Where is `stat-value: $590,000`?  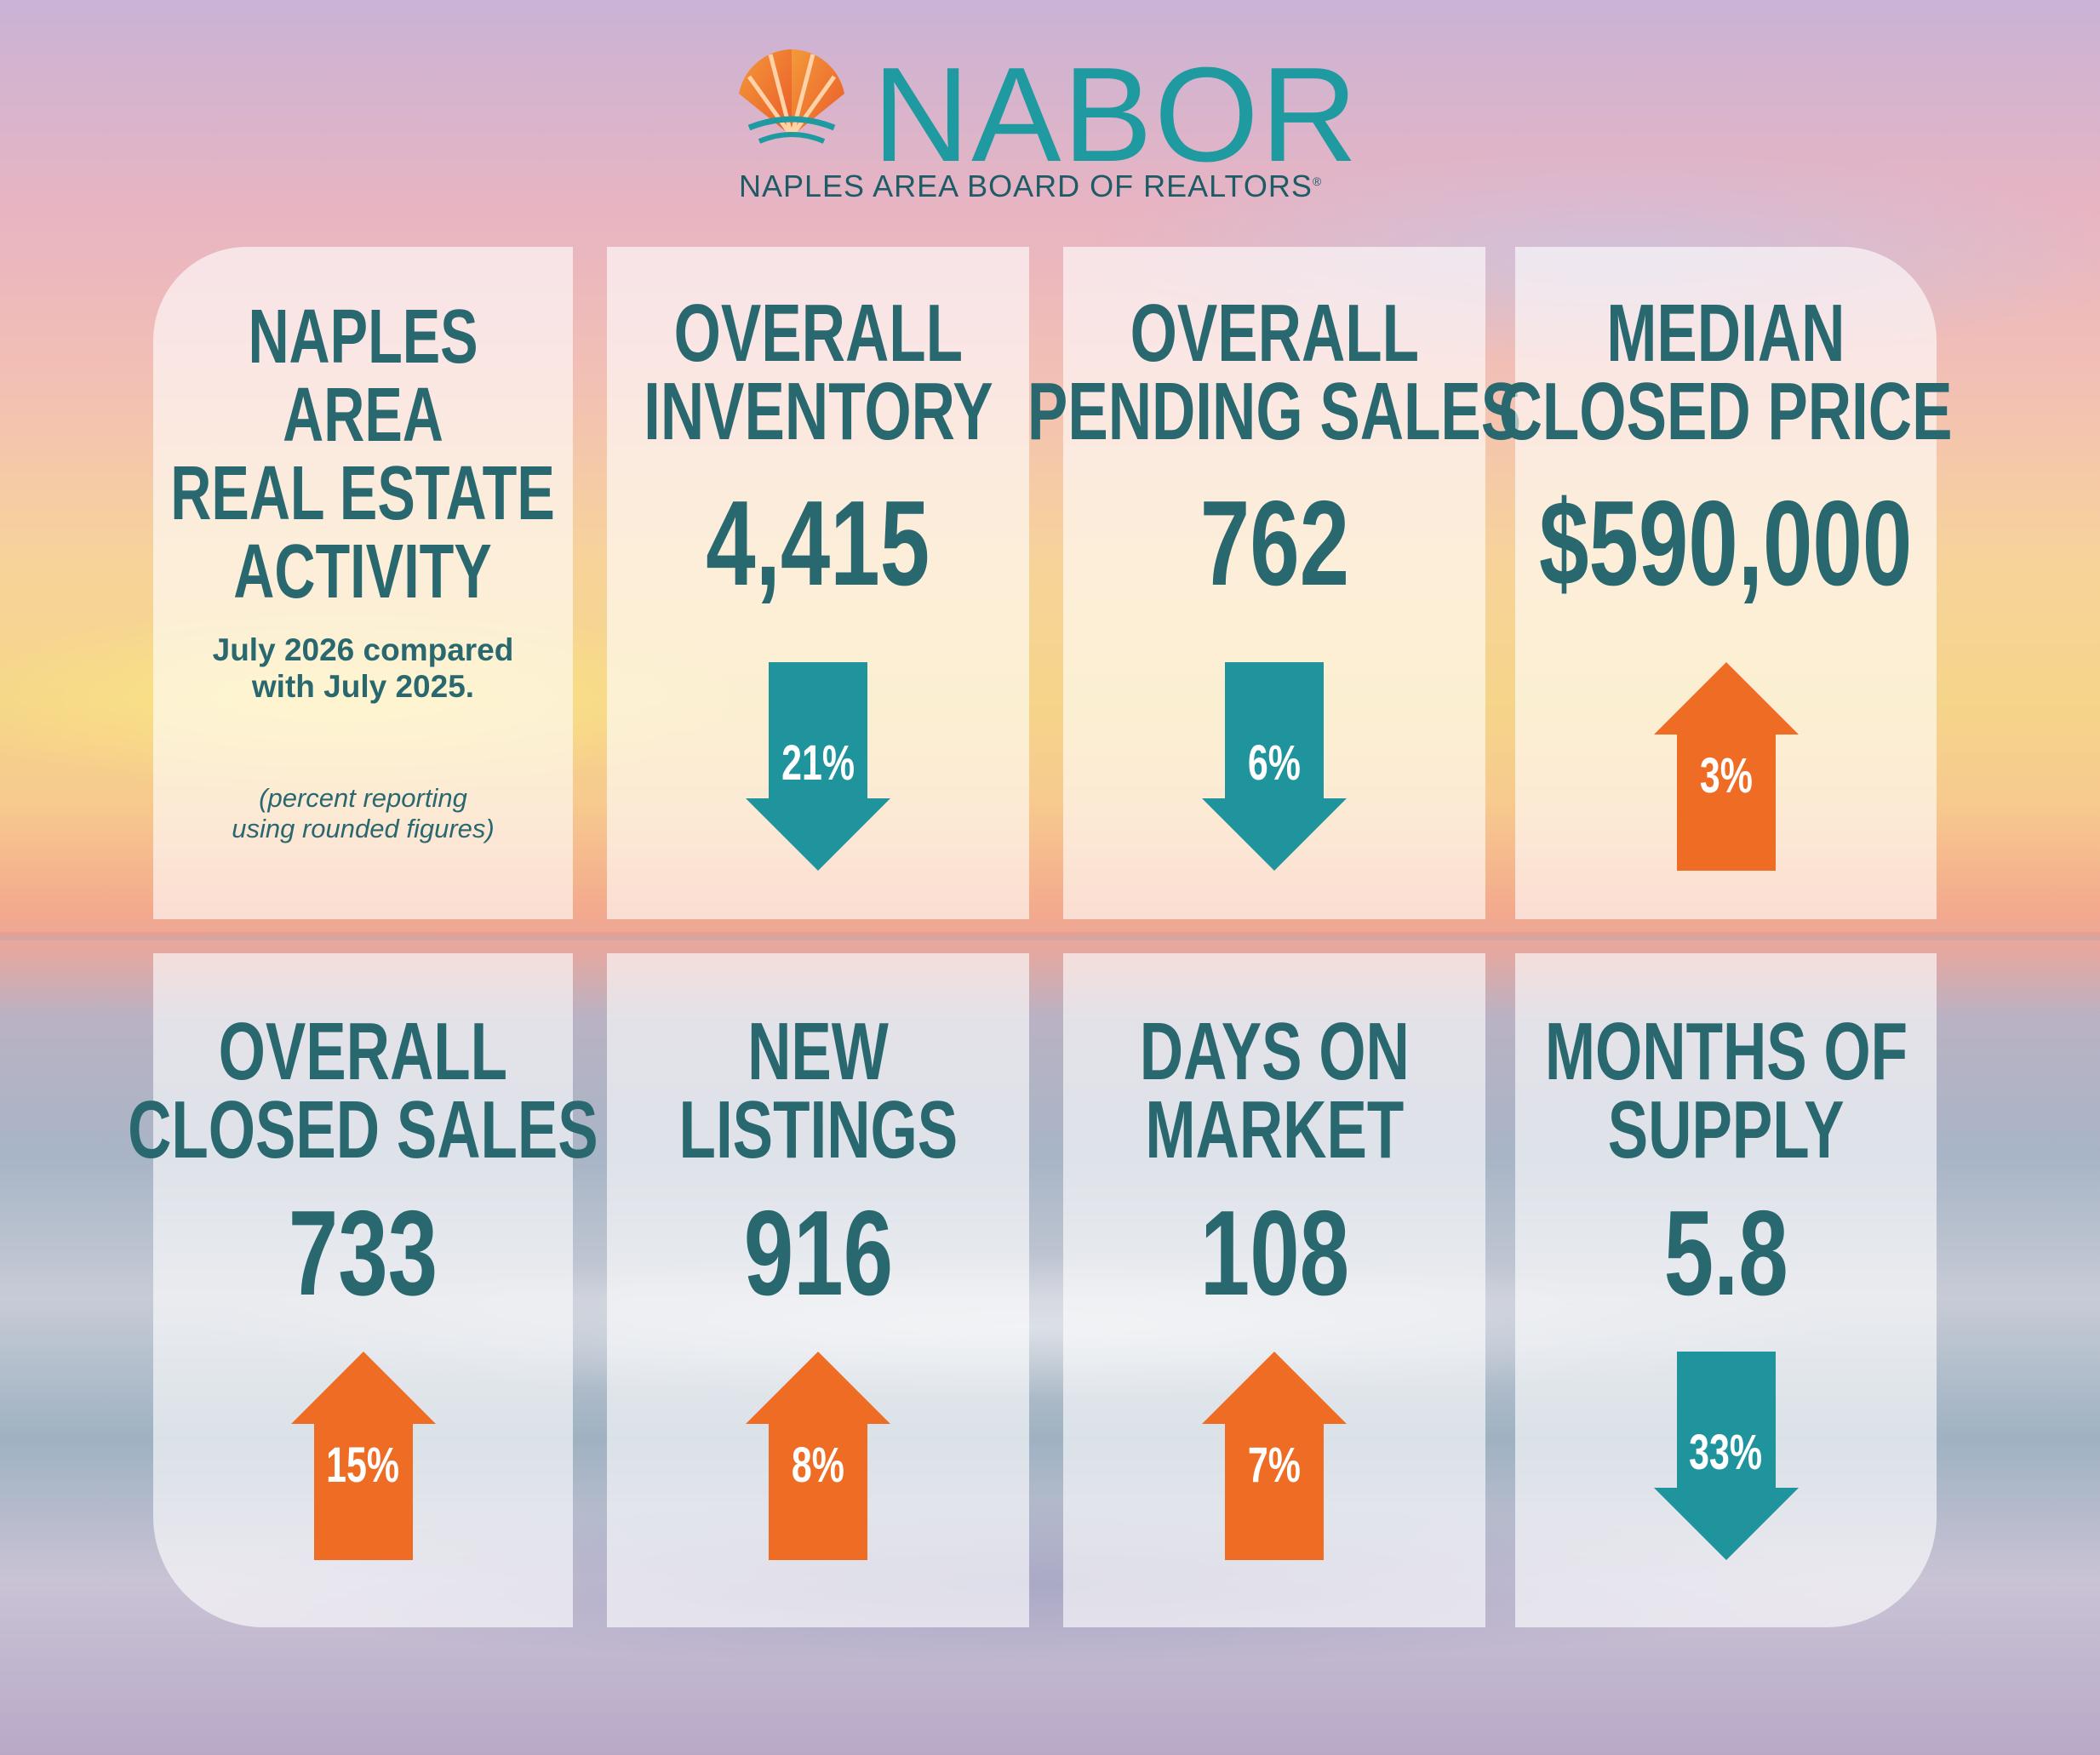
stat-value: $590,000 is located at coordinates (1726, 543).